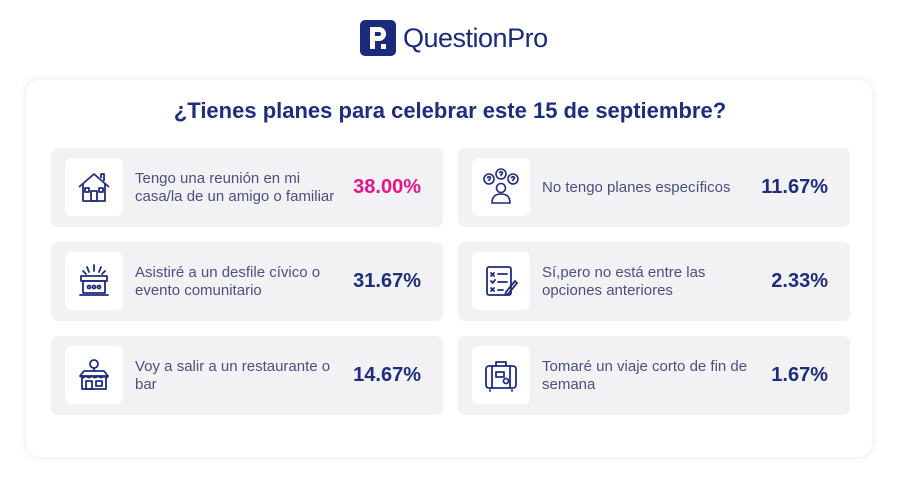  I want to click on logo-text: QuestionPro, so click(475, 37).